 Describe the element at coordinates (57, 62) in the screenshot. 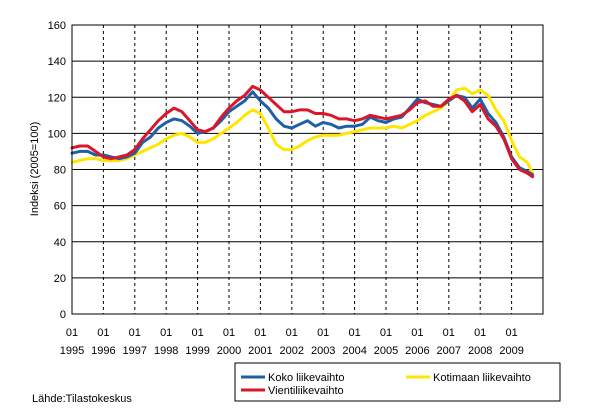

I see `y-tick-label: 140` at that location.